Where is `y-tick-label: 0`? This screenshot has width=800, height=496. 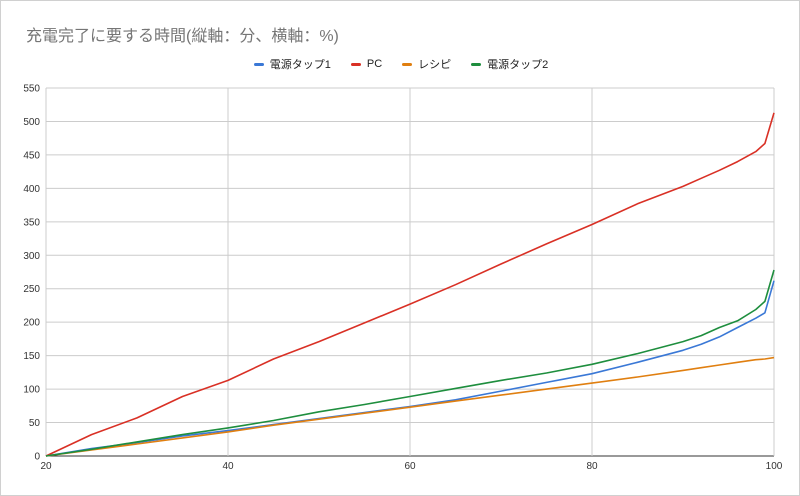
y-tick-label: 0 is located at coordinates (37, 457).